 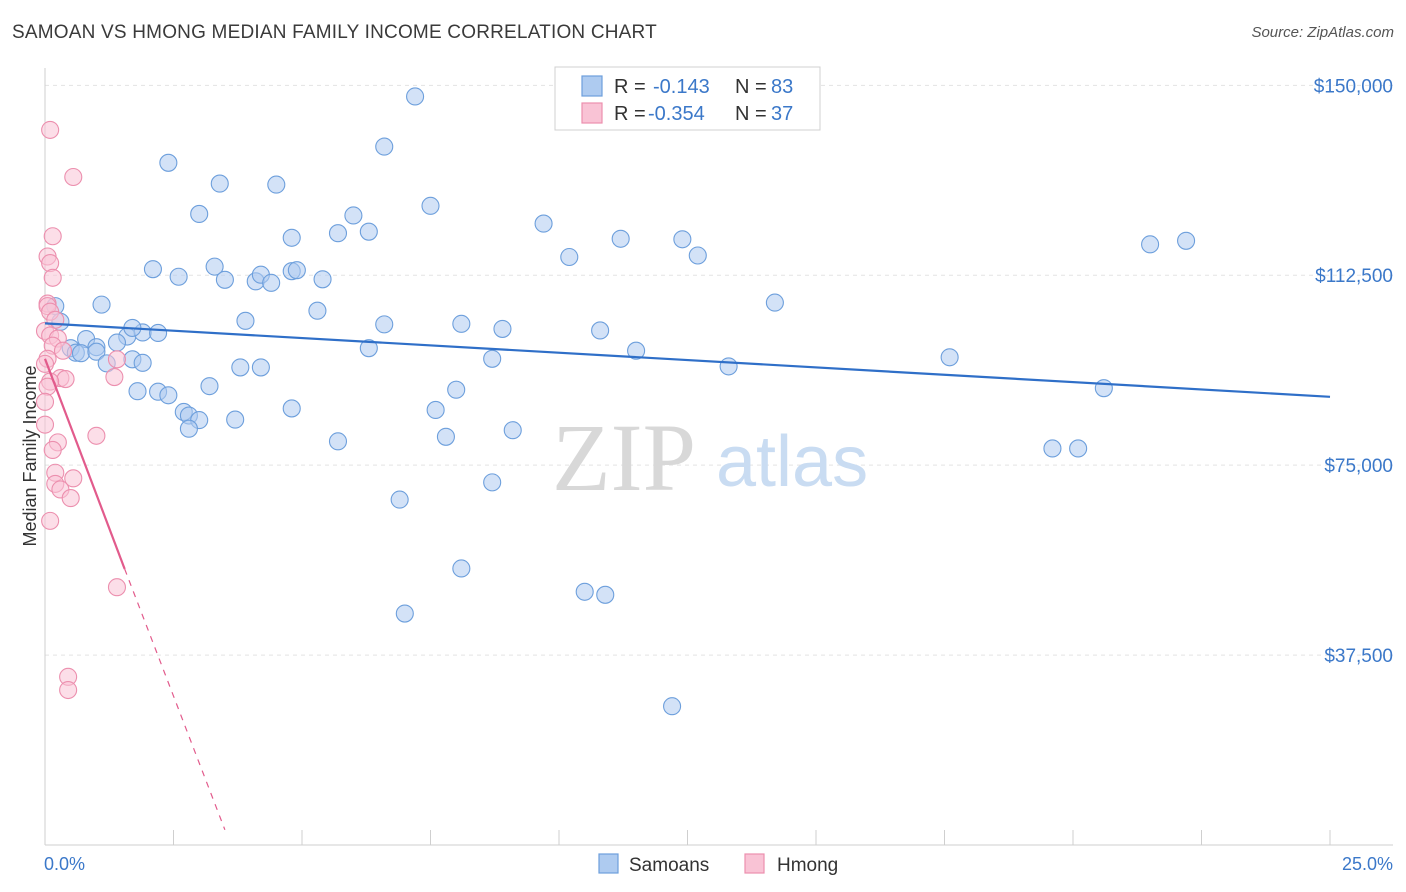 I want to click on source-credit: Source: ZipAtlas.com, so click(x=1322, y=32).